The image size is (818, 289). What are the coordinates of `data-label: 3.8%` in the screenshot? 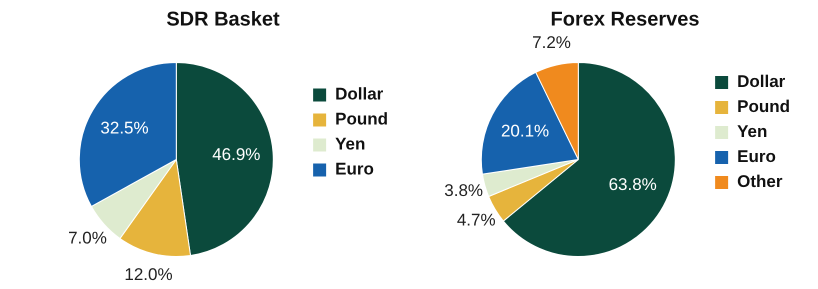 It's located at (464, 190).